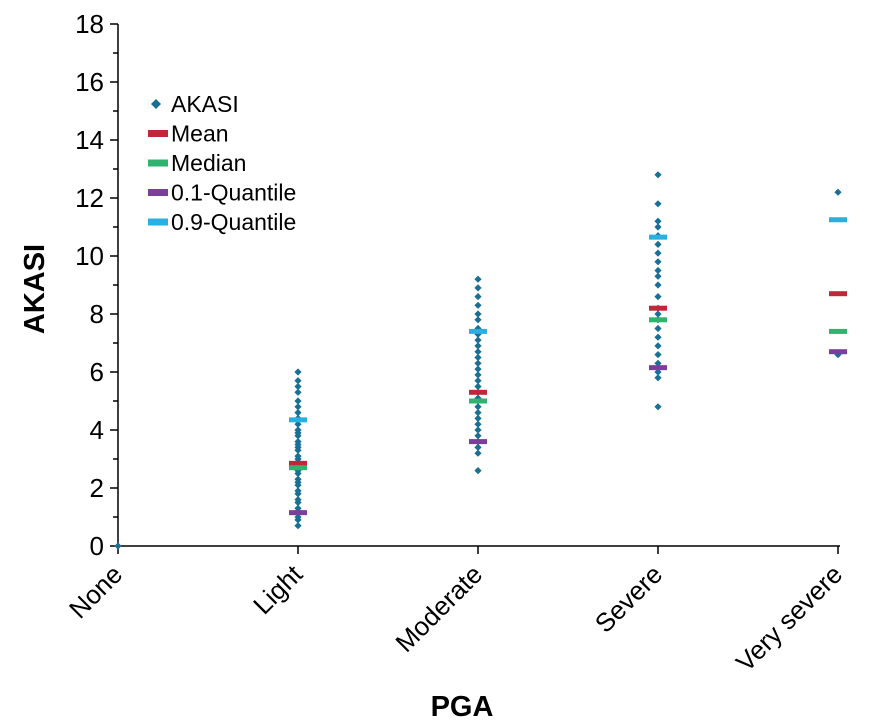 The height and width of the screenshot is (728, 872). I want to click on legend-label: 0.9-Quantile, so click(233, 222).